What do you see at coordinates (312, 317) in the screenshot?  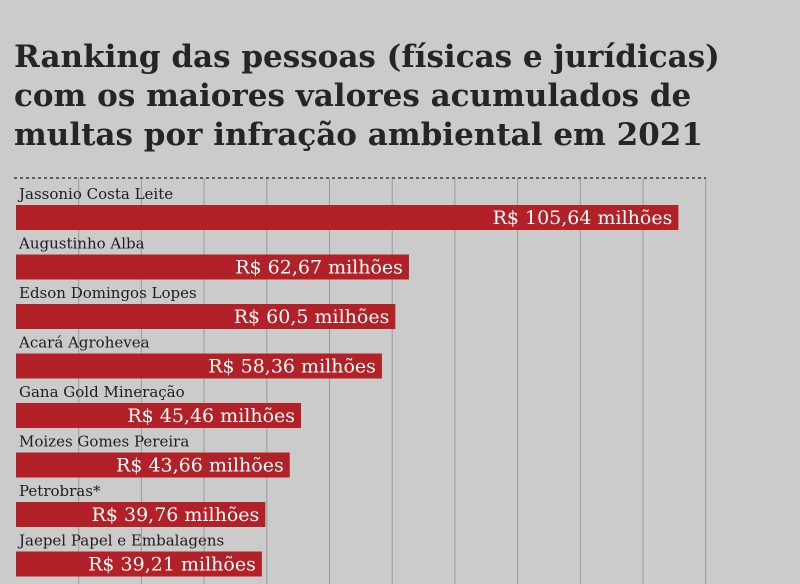 I see `value-label: R$ 60,5 milhões` at bounding box center [312, 317].